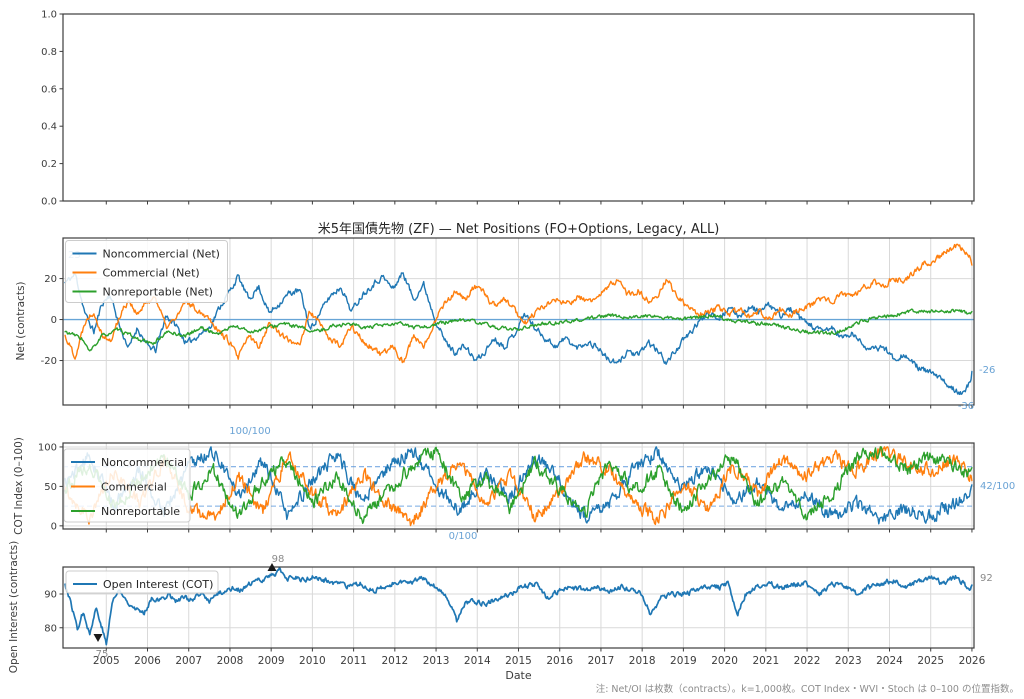 The height and width of the screenshot is (699, 1024). What do you see at coordinates (49, 52) in the screenshot?
I see `y-tick-label: 0.8` at bounding box center [49, 52].